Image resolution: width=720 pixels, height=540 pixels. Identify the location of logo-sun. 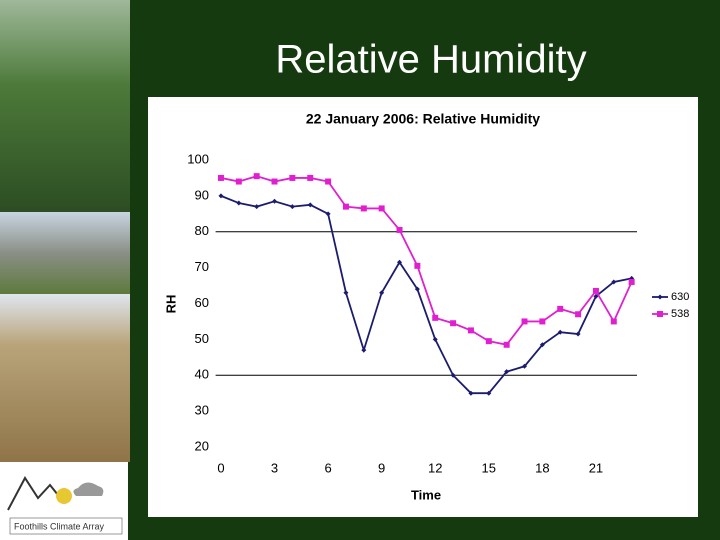
(64, 496).